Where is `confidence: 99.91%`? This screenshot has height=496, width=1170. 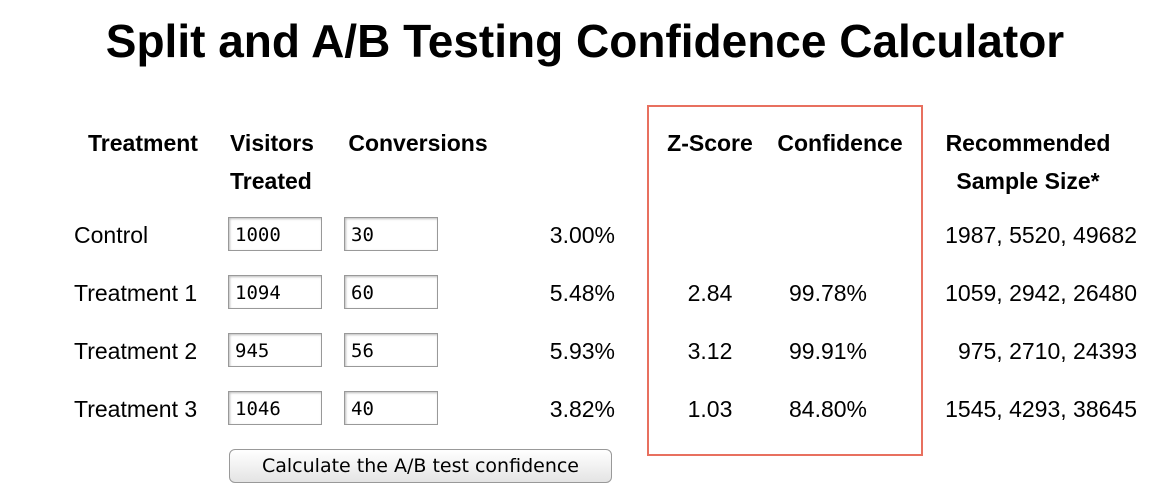
confidence: 99.91% is located at coordinates (827, 351).